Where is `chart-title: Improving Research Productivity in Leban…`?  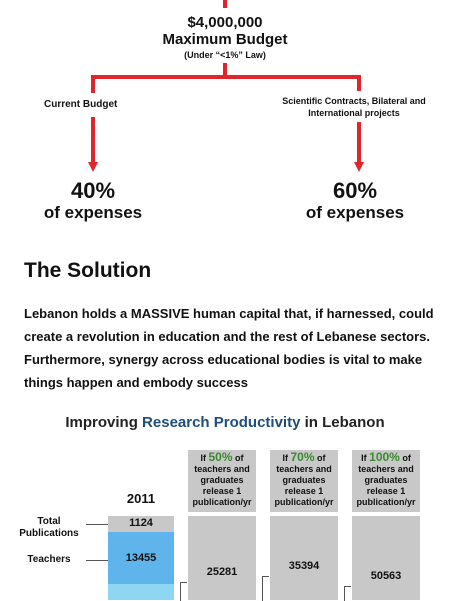
chart-title: Improving Research Productivity in Leban… is located at coordinates (225, 422).